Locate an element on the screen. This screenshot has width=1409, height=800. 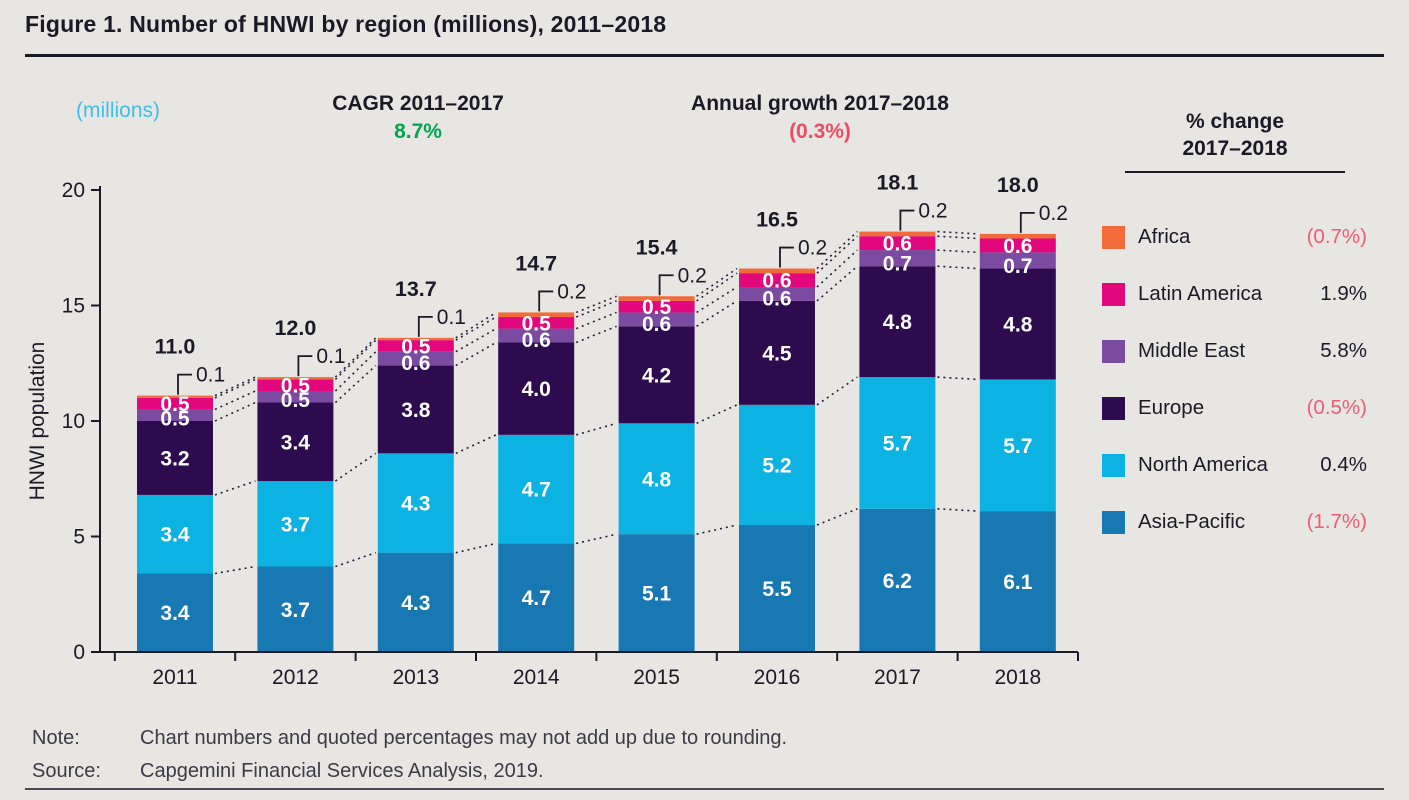
legend-value: 1.9% is located at coordinates (1343, 293).